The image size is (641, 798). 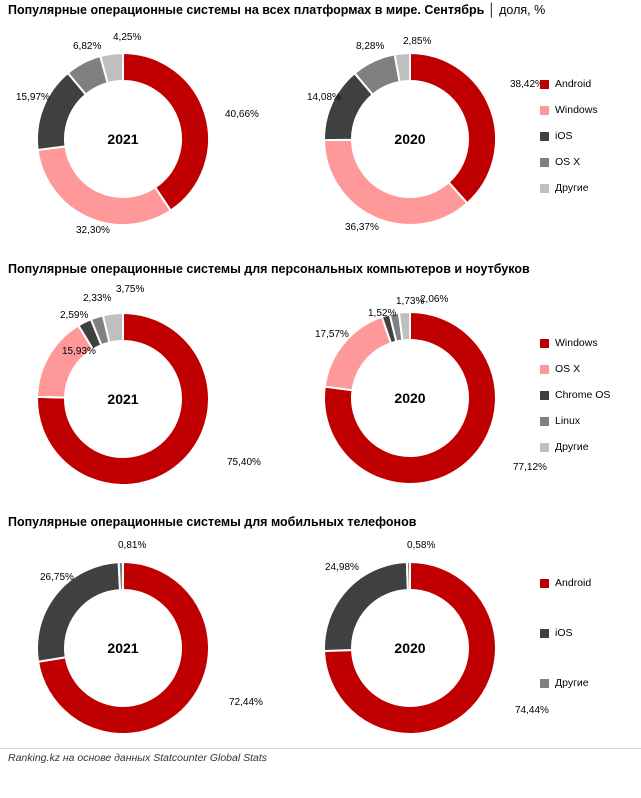 What do you see at coordinates (127, 37) in the screenshot?
I see `data-label: 4,25%` at bounding box center [127, 37].